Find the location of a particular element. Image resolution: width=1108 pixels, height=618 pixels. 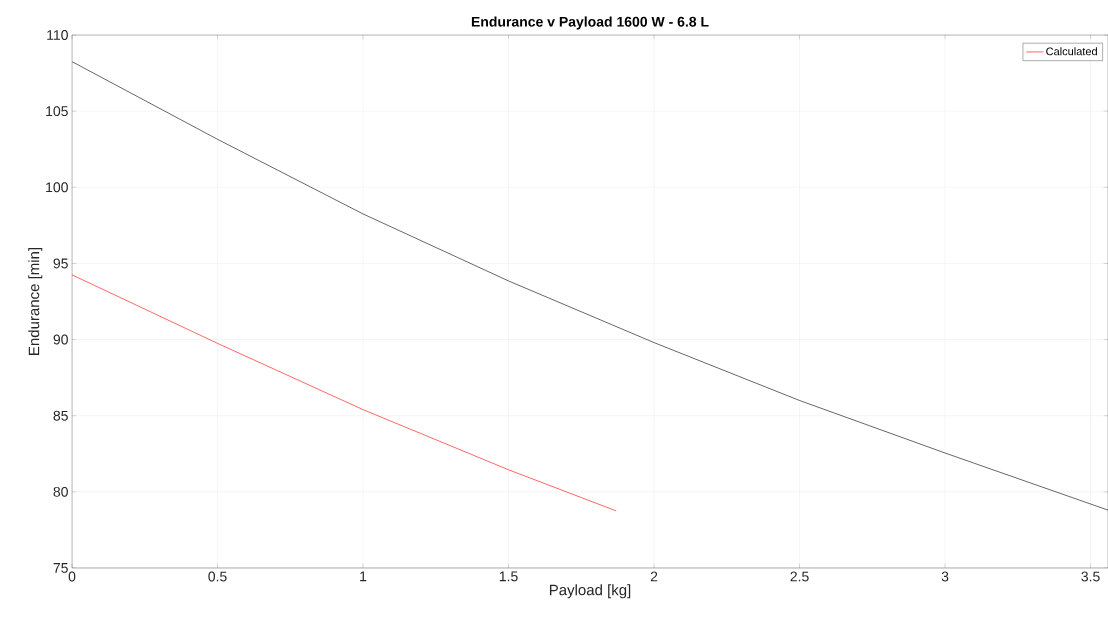

y-tick-label: 90 is located at coordinates (60, 339).